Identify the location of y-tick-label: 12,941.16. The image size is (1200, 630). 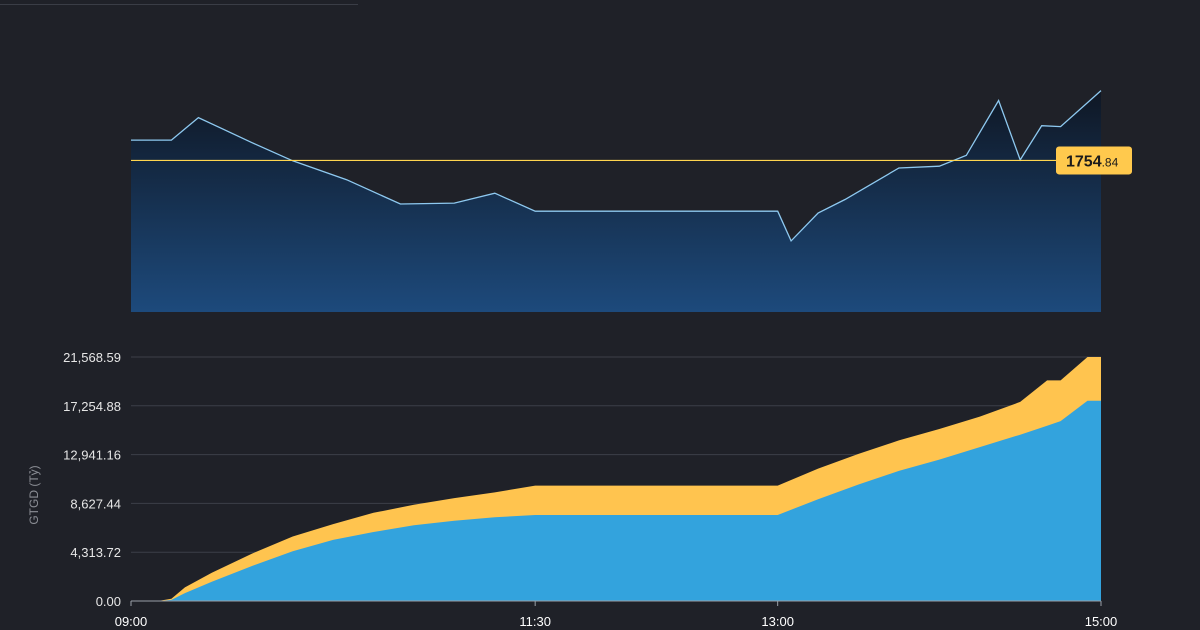
(92, 455).